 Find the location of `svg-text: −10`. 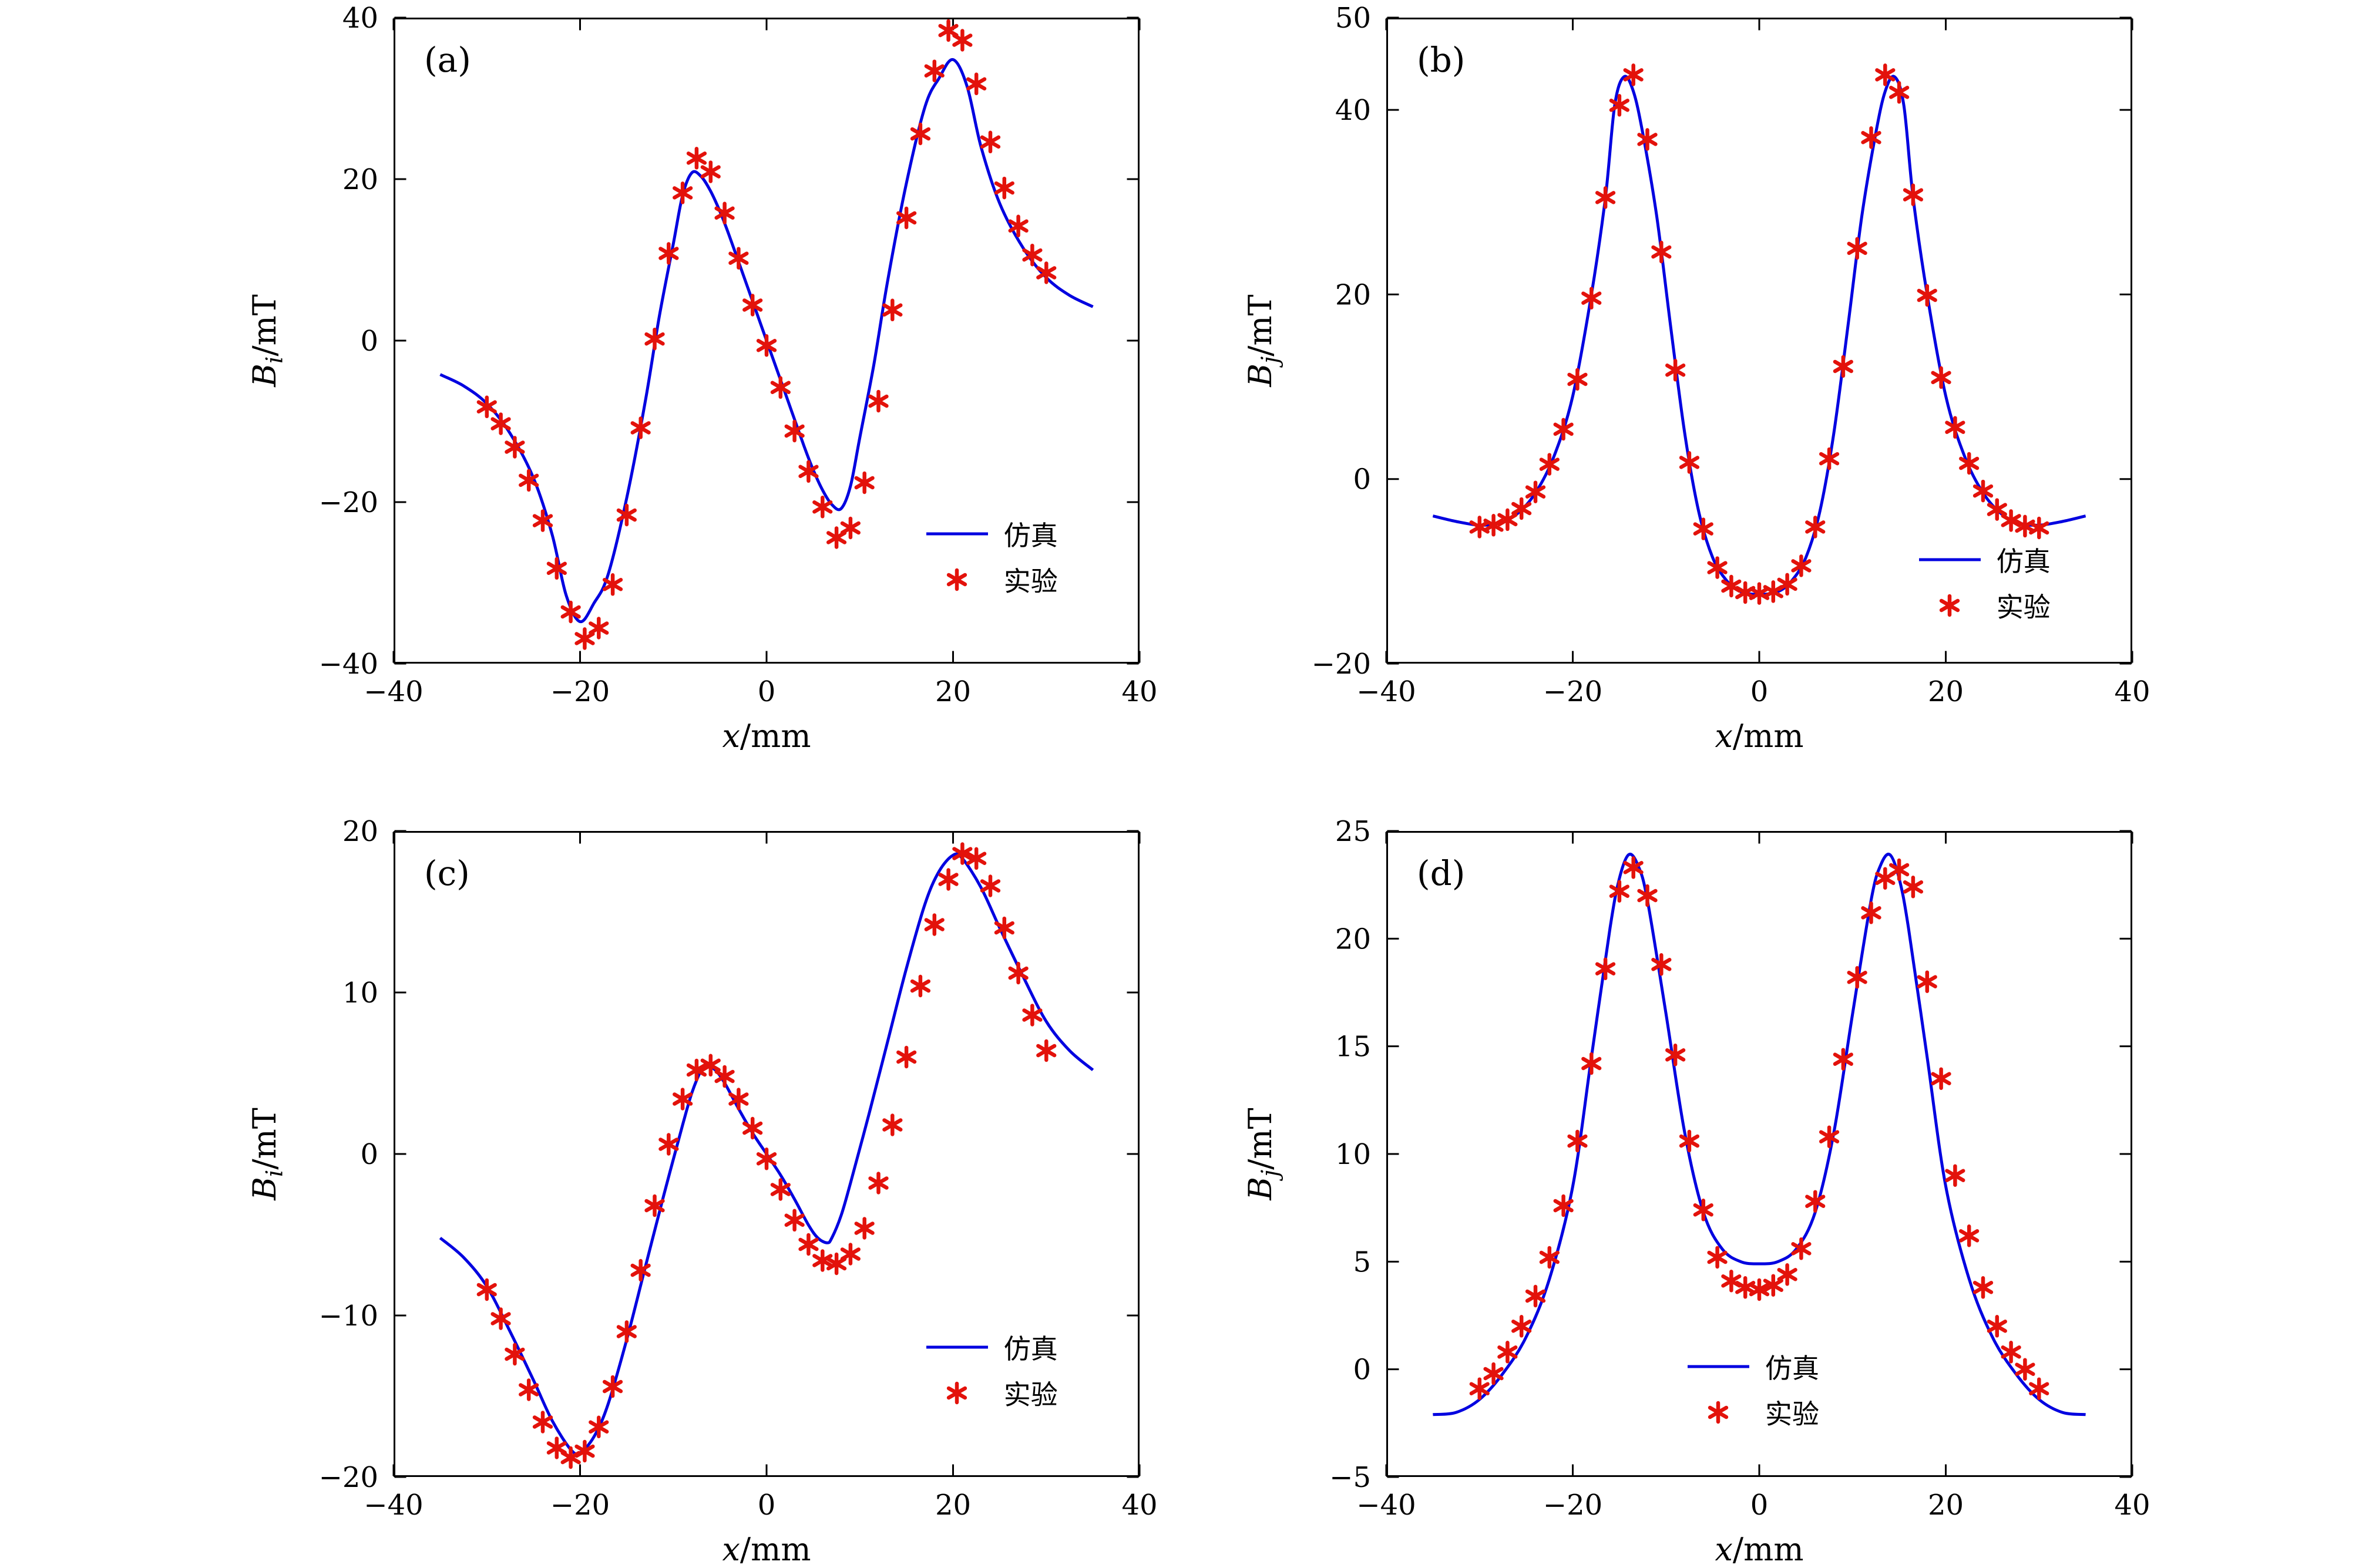

svg-text: −10 is located at coordinates (348, 1317).